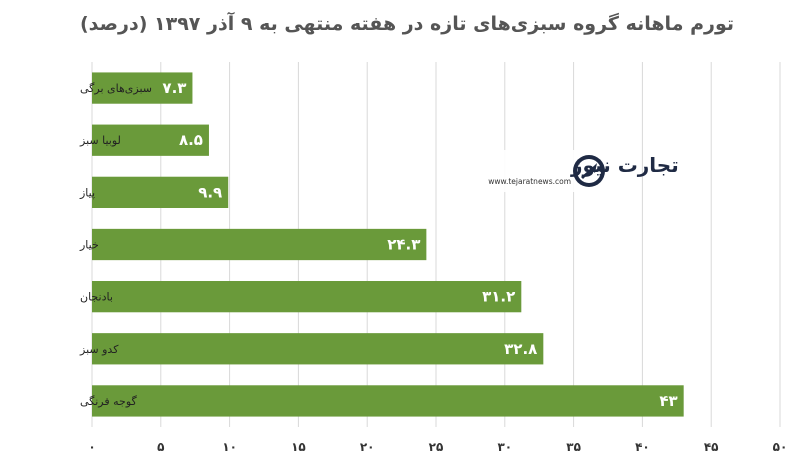 The width and height of the screenshot is (800, 458). Describe the element at coordinates (298, 447) in the screenshot. I see `x-tick-label: ۱۵` at that location.